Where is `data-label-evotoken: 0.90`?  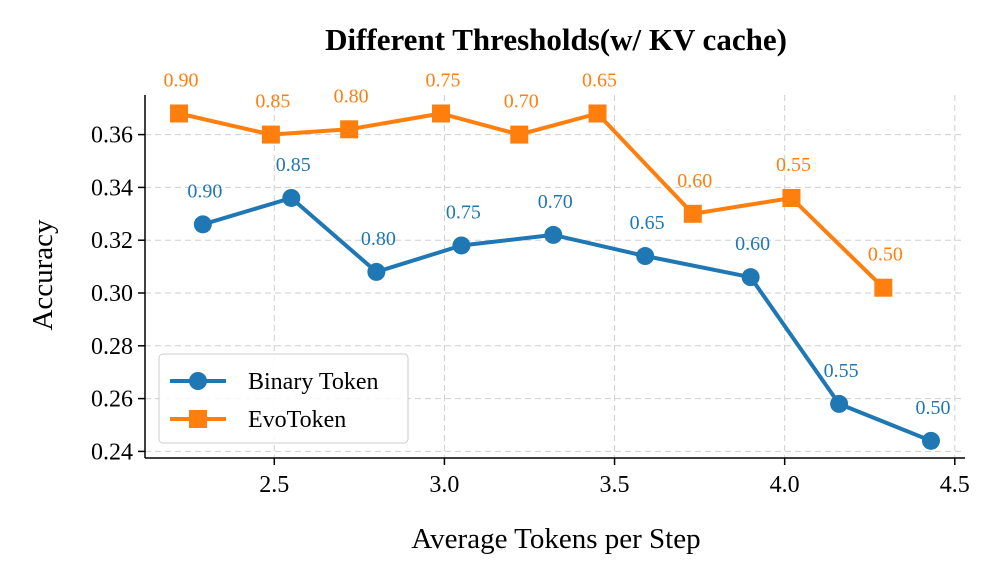 data-label-evotoken: 0.90 is located at coordinates (181, 80).